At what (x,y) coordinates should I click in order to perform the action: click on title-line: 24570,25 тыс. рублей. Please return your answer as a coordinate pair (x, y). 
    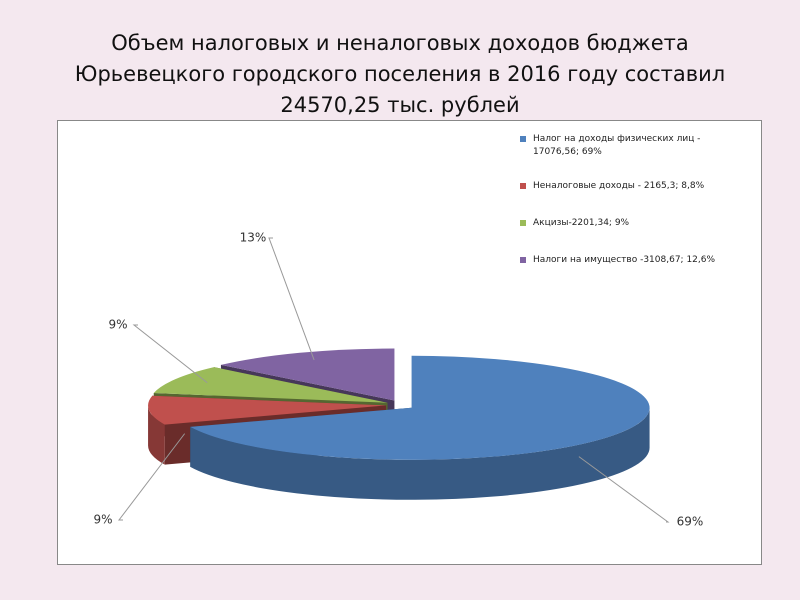
    Looking at the image, I should click on (400, 105).